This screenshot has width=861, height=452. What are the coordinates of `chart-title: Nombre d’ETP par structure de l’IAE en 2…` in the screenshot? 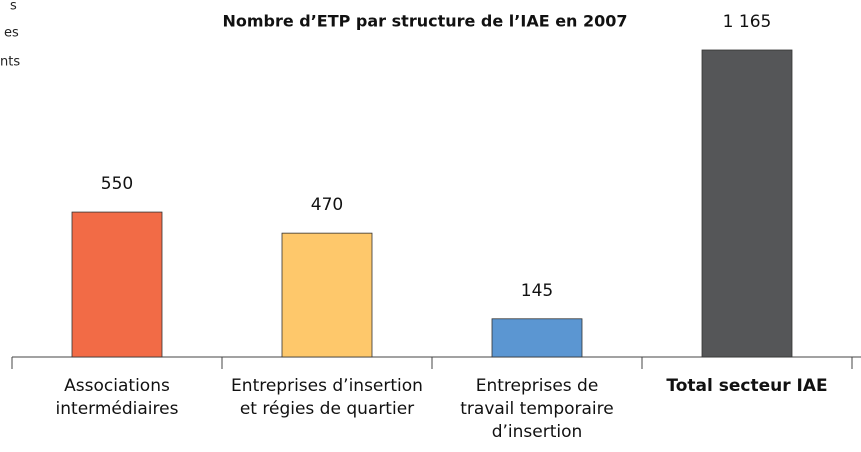 It's located at (424, 21).